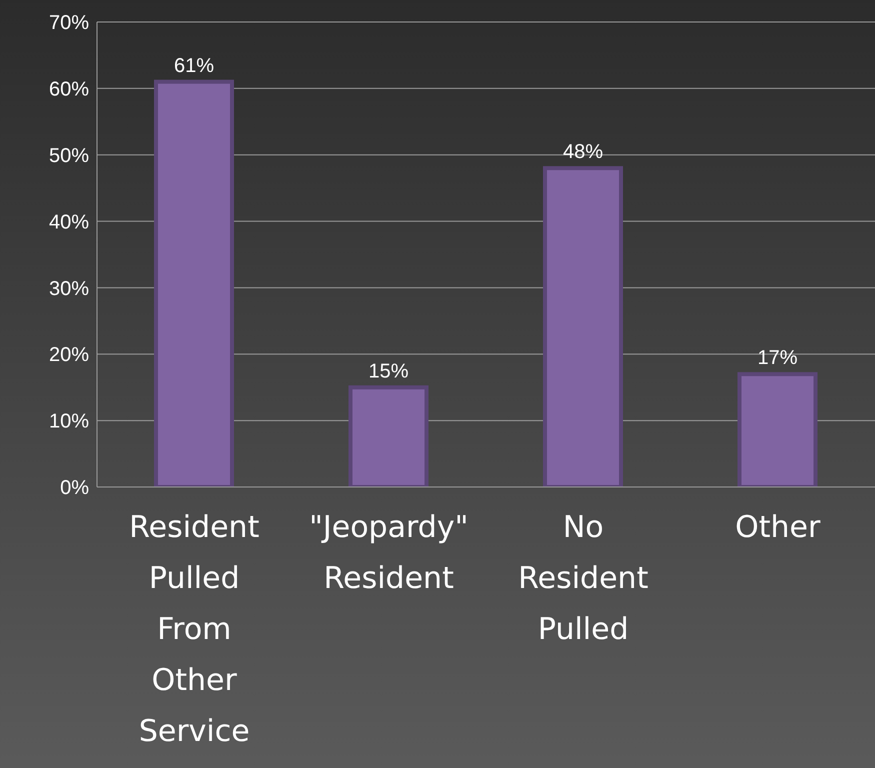 The height and width of the screenshot is (768, 875). What do you see at coordinates (69, 421) in the screenshot?
I see `y-tick-label: 10%` at bounding box center [69, 421].